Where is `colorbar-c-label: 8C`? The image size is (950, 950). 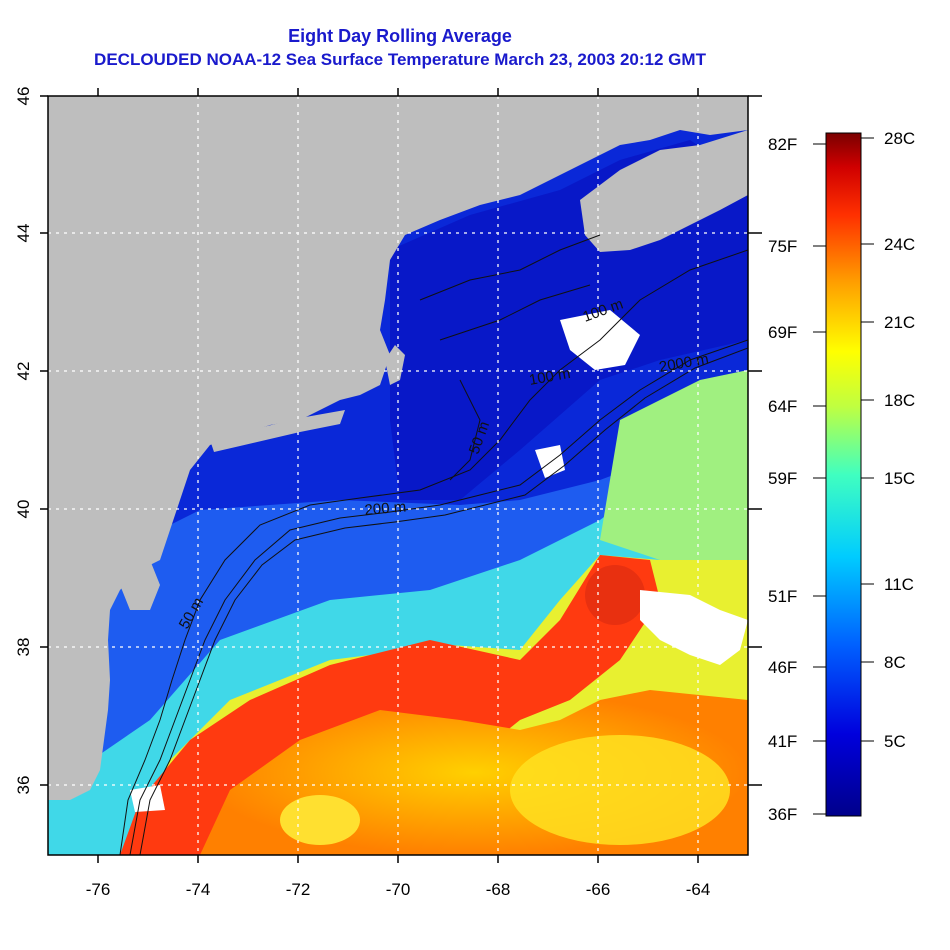
colorbar-c-label: 8C is located at coordinates (895, 662).